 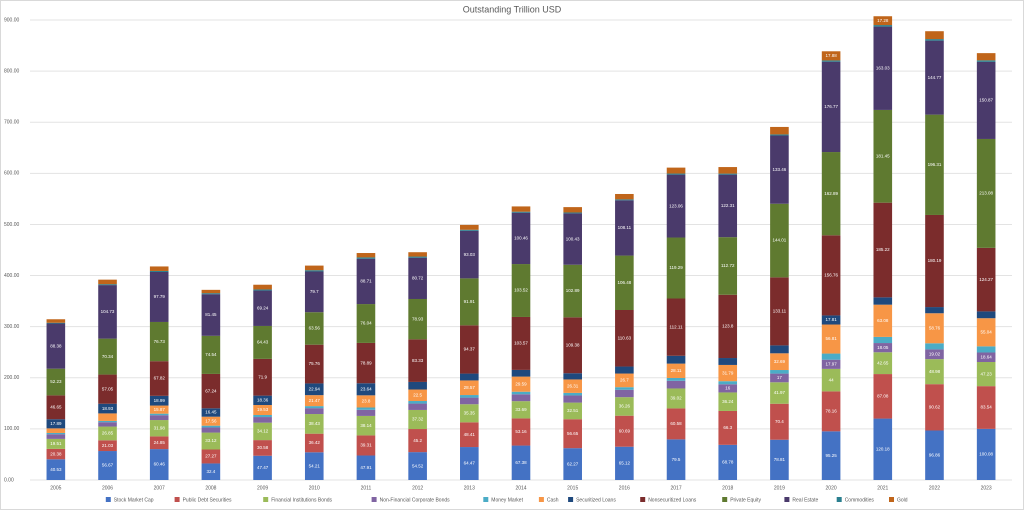 I want to click on x-tick-label: 2008, so click(x=210, y=488).